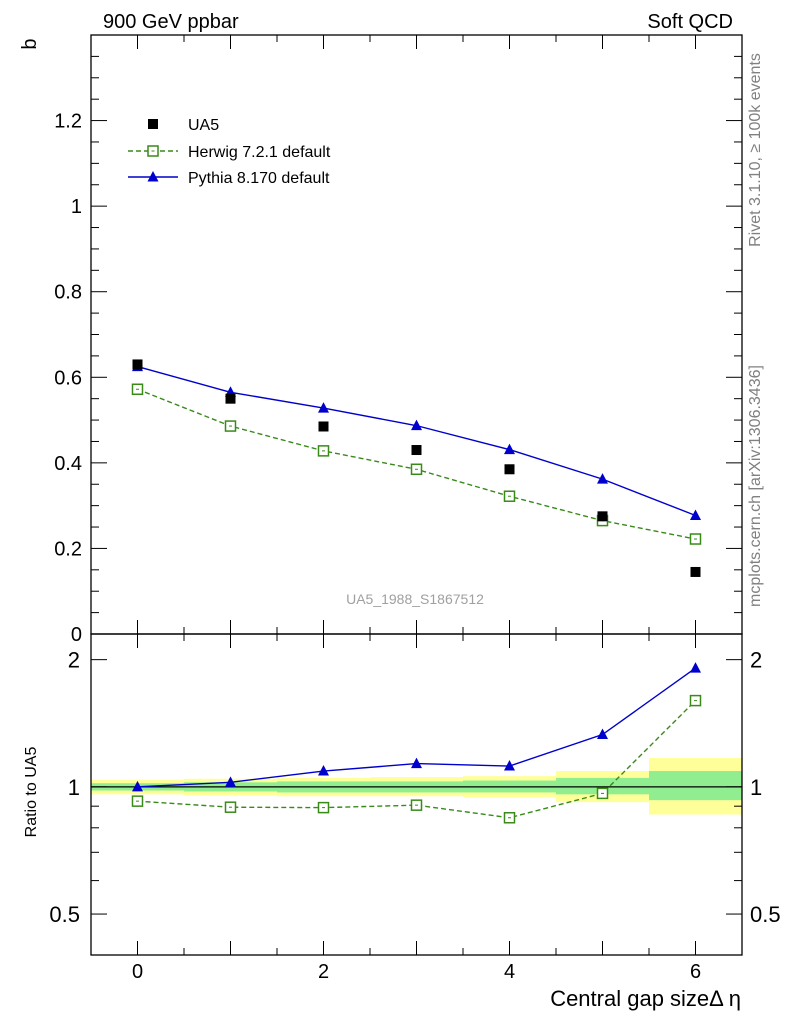 The width and height of the screenshot is (786, 1024). Describe the element at coordinates (695, 972) in the screenshot. I see `x-tick-label-6: 6` at that location.